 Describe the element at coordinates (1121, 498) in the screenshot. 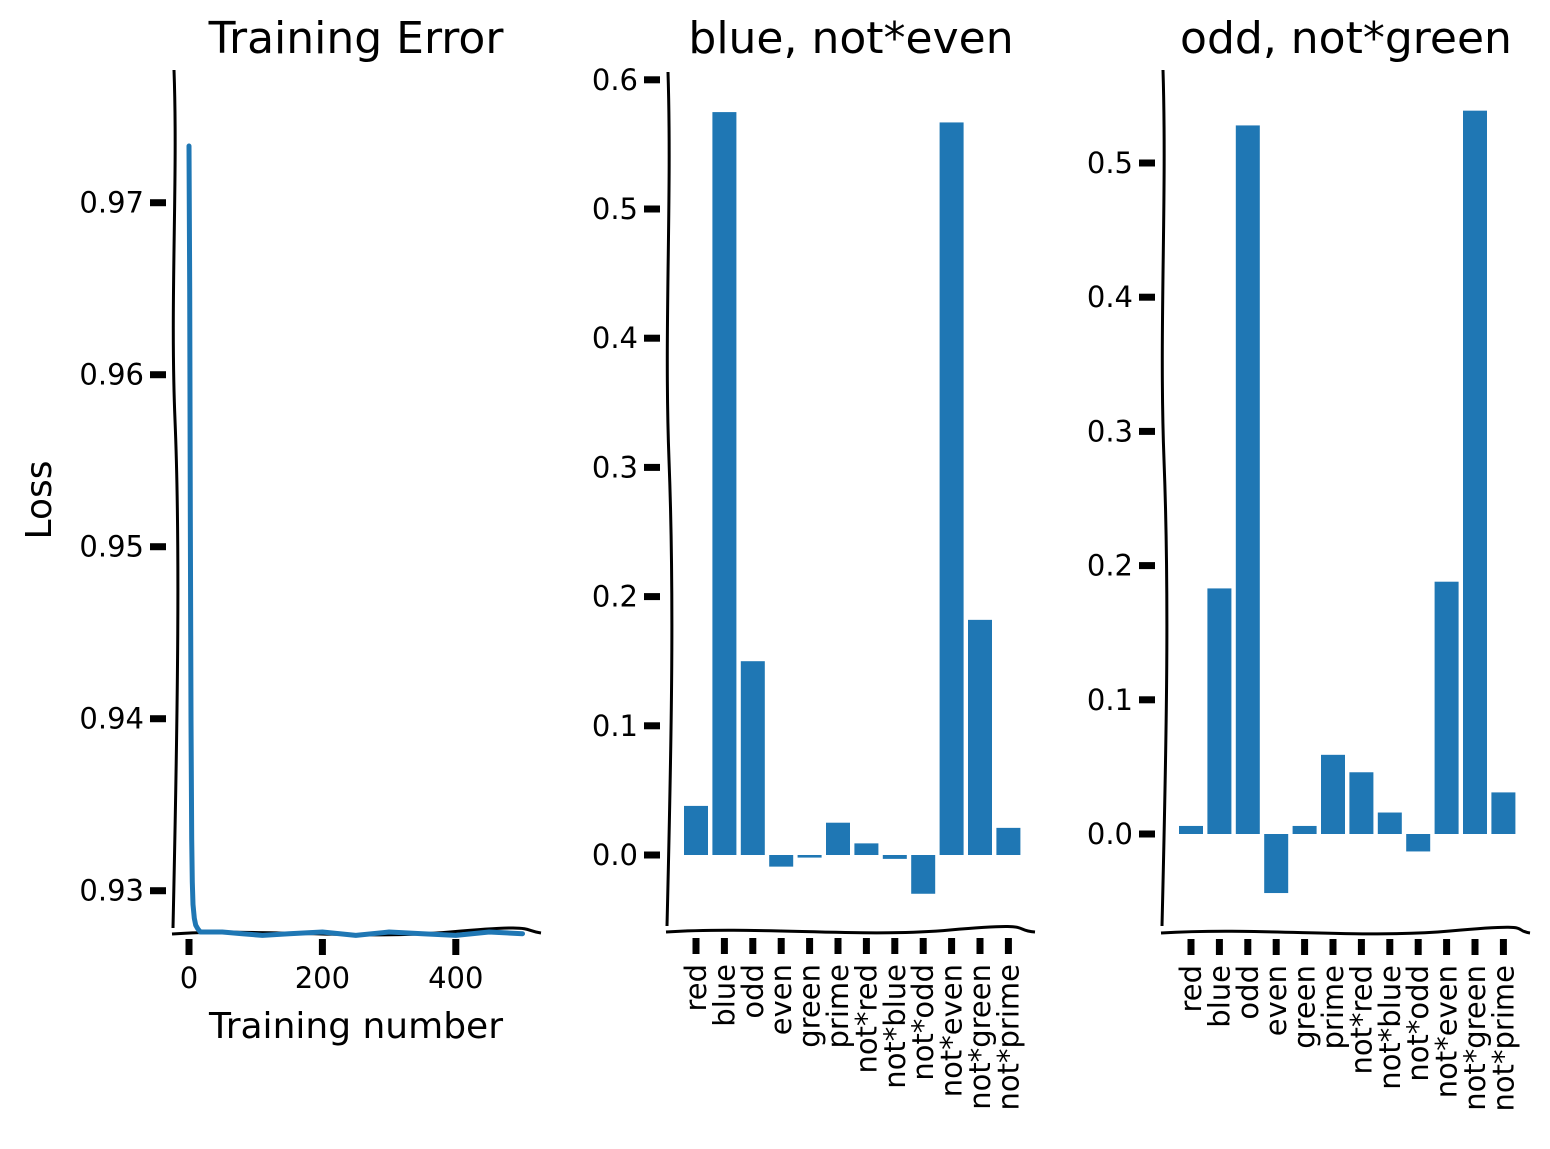

I see `y-ticks: 0.0 0.1 0.2 0.3 0.4 0.5` at that location.